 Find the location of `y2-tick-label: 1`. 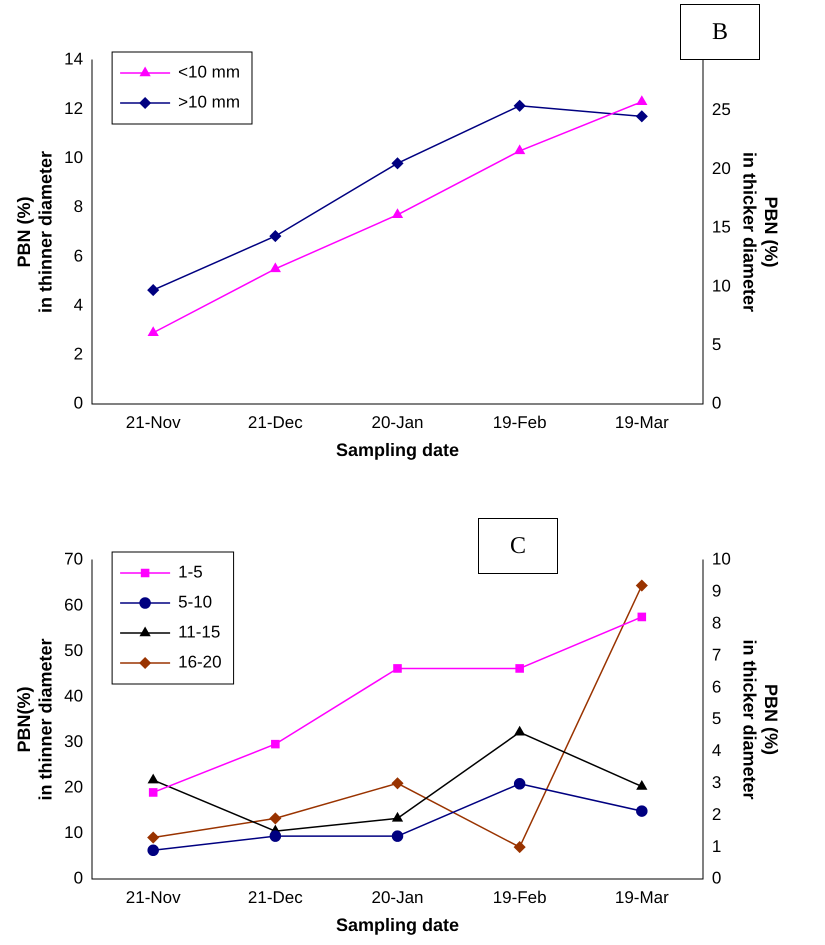

y2-tick-label: 1 is located at coordinates (717, 846).